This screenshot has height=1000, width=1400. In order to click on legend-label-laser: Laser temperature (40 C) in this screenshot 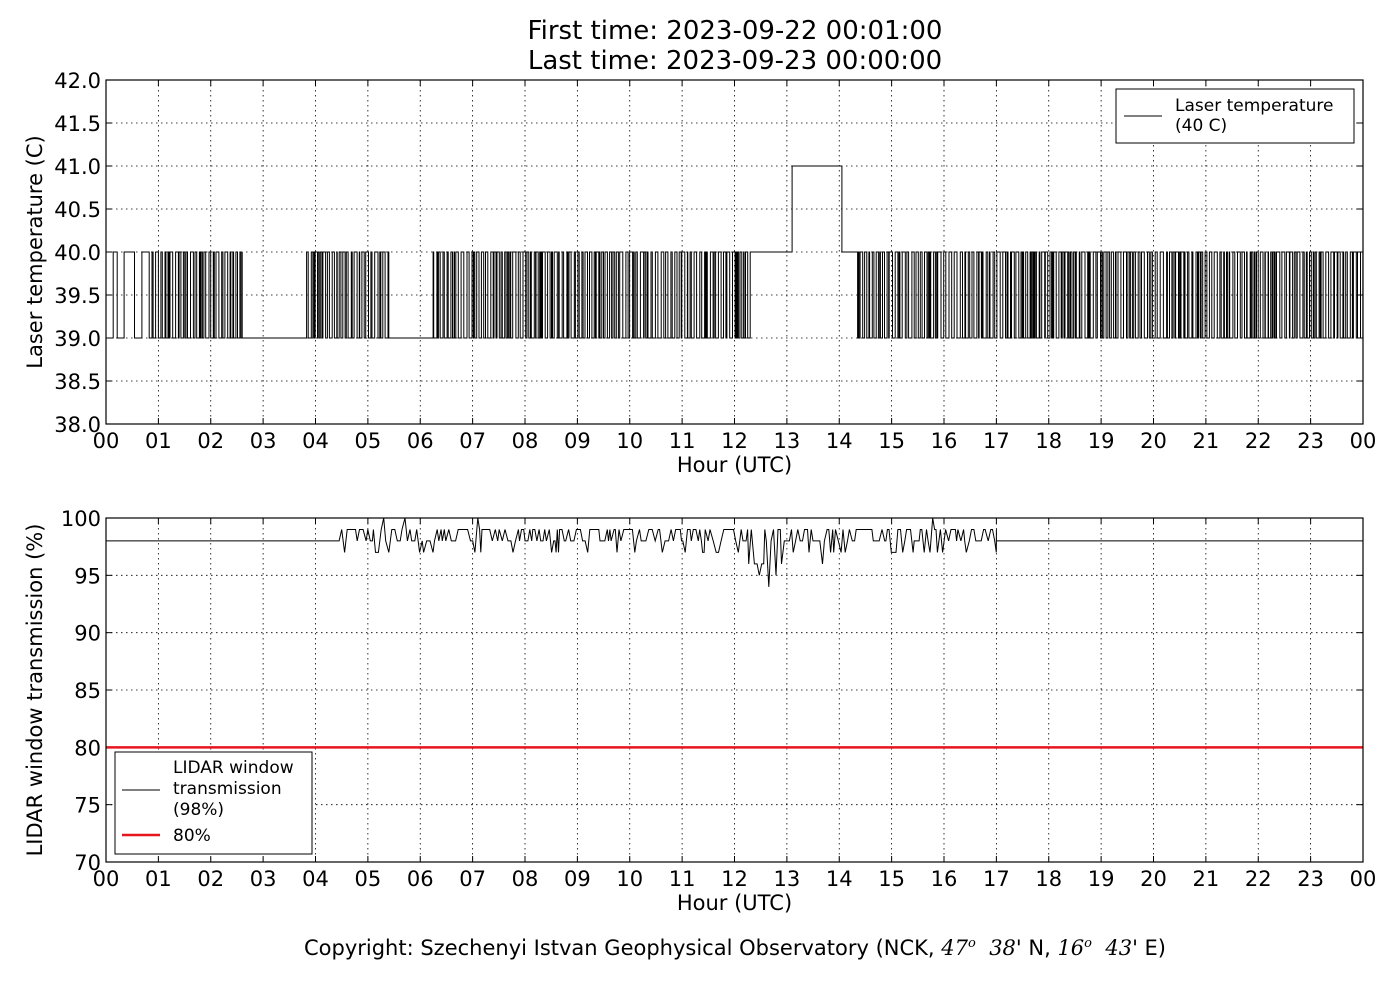, I will do `click(1254, 116)`.